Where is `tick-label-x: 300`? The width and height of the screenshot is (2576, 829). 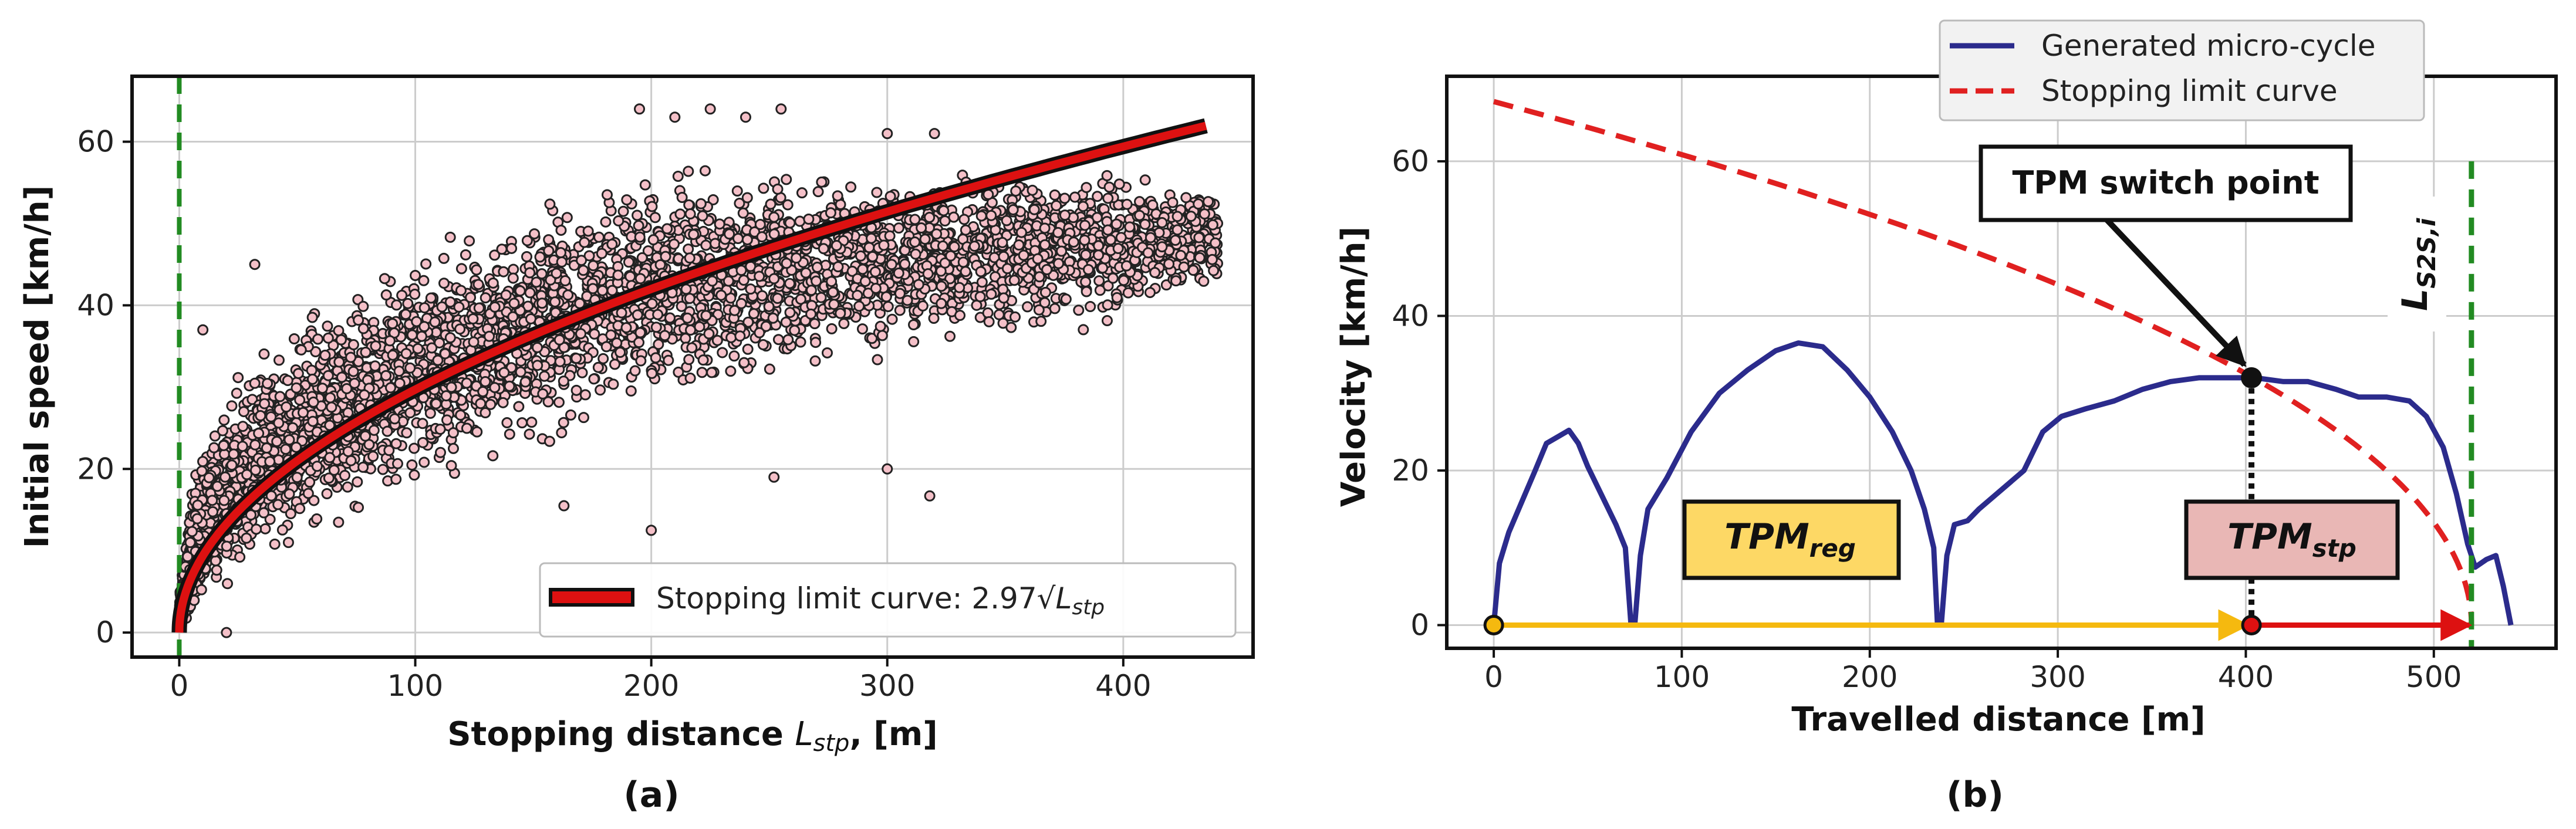 tick-label-x: 300 is located at coordinates (2057, 677).